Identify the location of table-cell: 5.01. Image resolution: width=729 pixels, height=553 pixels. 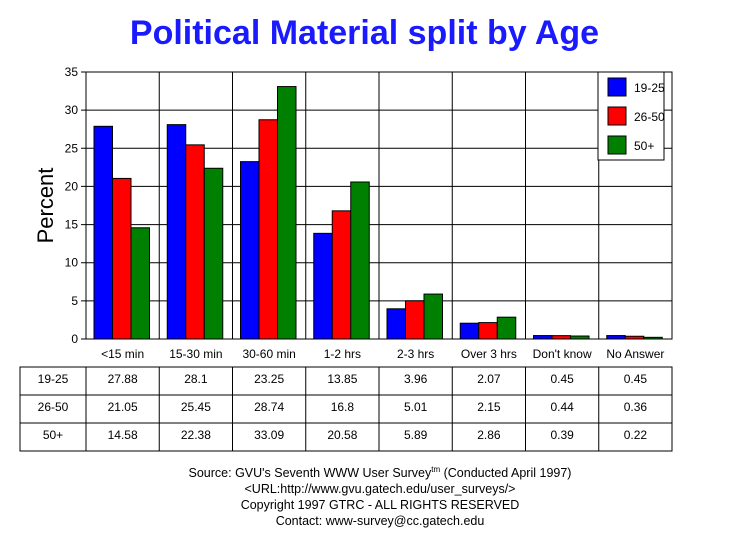
(416, 407).